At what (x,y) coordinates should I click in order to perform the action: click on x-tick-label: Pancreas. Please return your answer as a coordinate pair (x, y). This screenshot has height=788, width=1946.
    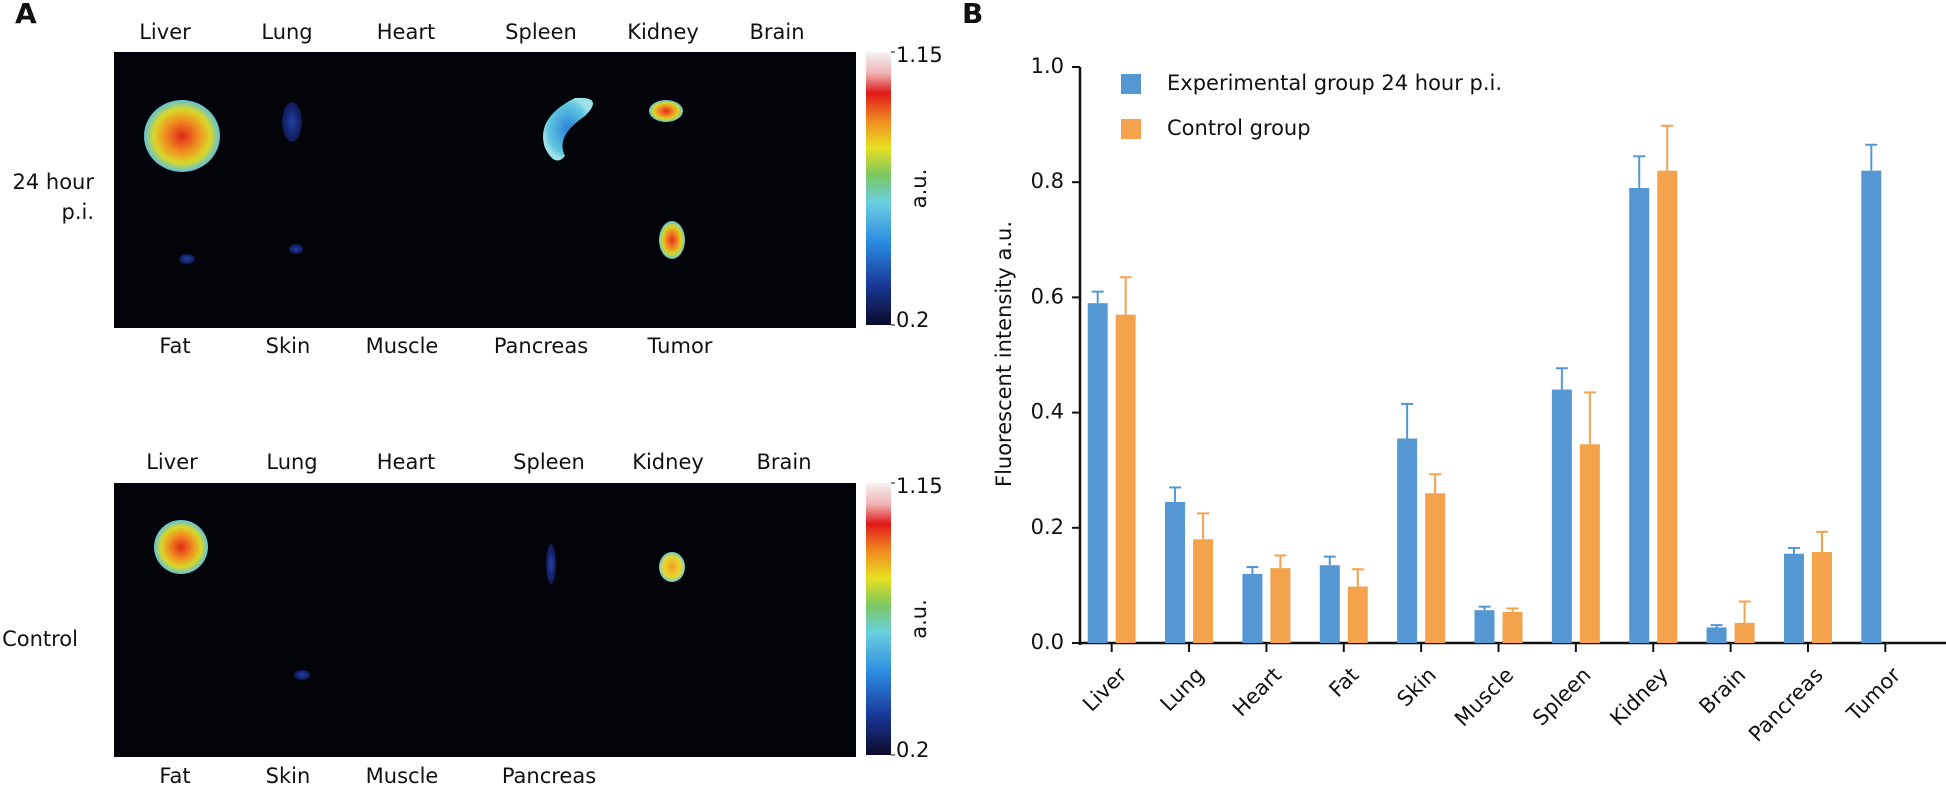
    Looking at the image, I should click on (1786, 705).